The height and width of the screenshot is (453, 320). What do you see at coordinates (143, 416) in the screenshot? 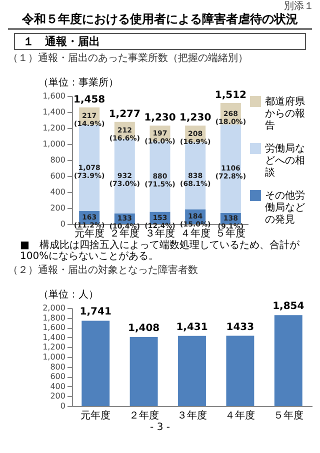
I see `x-tick-label: ２年度` at bounding box center [143, 416].